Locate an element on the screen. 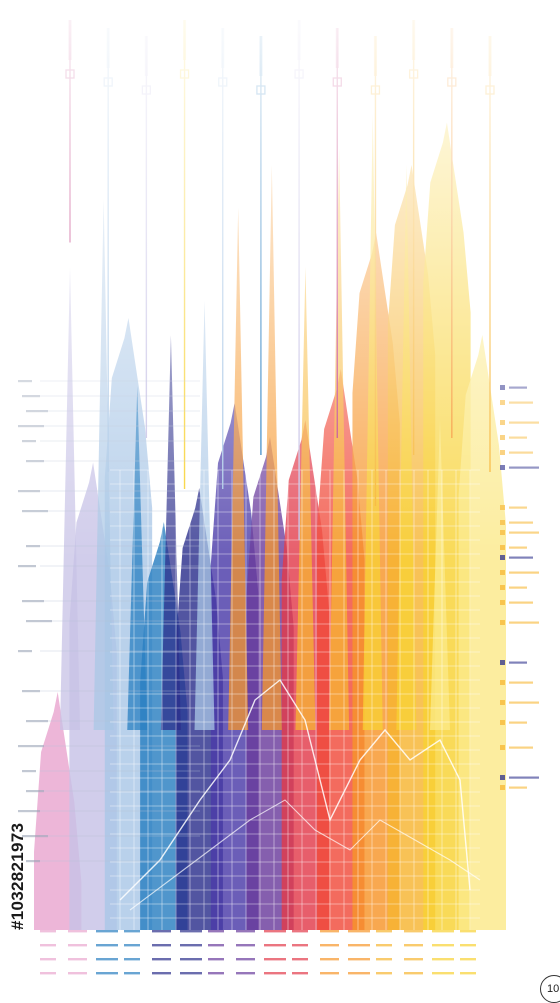 The image size is (560, 1003). corner-badge: 10 is located at coordinates (550, 989).